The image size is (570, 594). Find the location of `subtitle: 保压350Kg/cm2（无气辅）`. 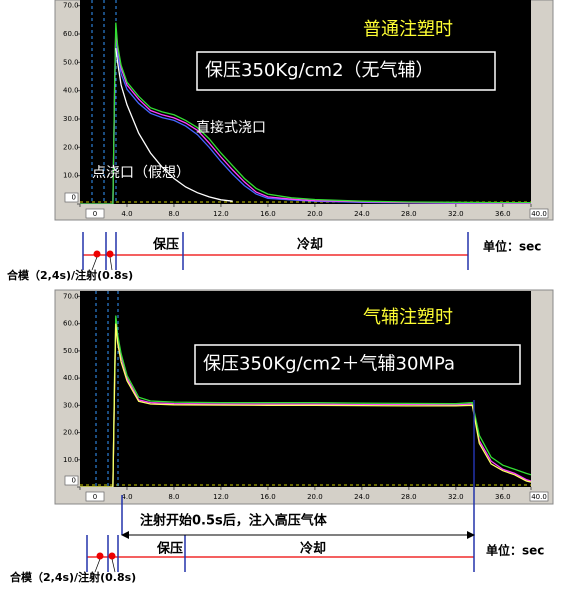

subtitle: 保压350Kg/cm2（无气辅） is located at coordinates (319, 70).